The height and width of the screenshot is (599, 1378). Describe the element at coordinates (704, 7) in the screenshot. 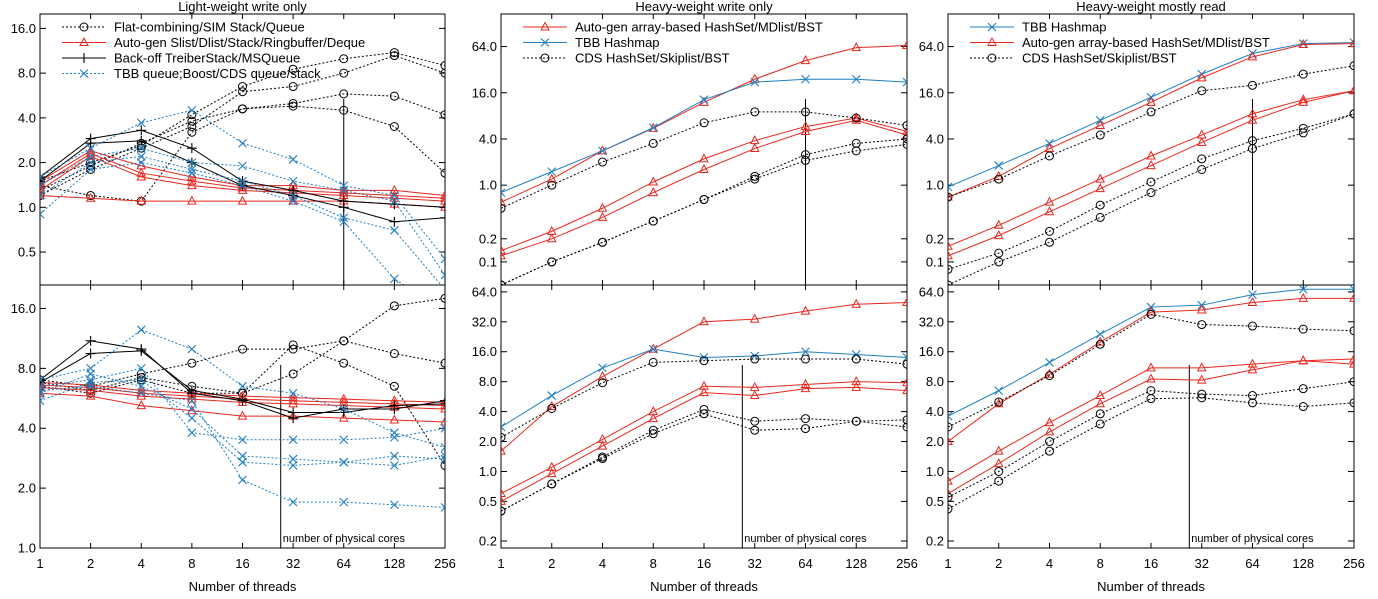

I see `chart-title: Heavy-weight write only` at that location.